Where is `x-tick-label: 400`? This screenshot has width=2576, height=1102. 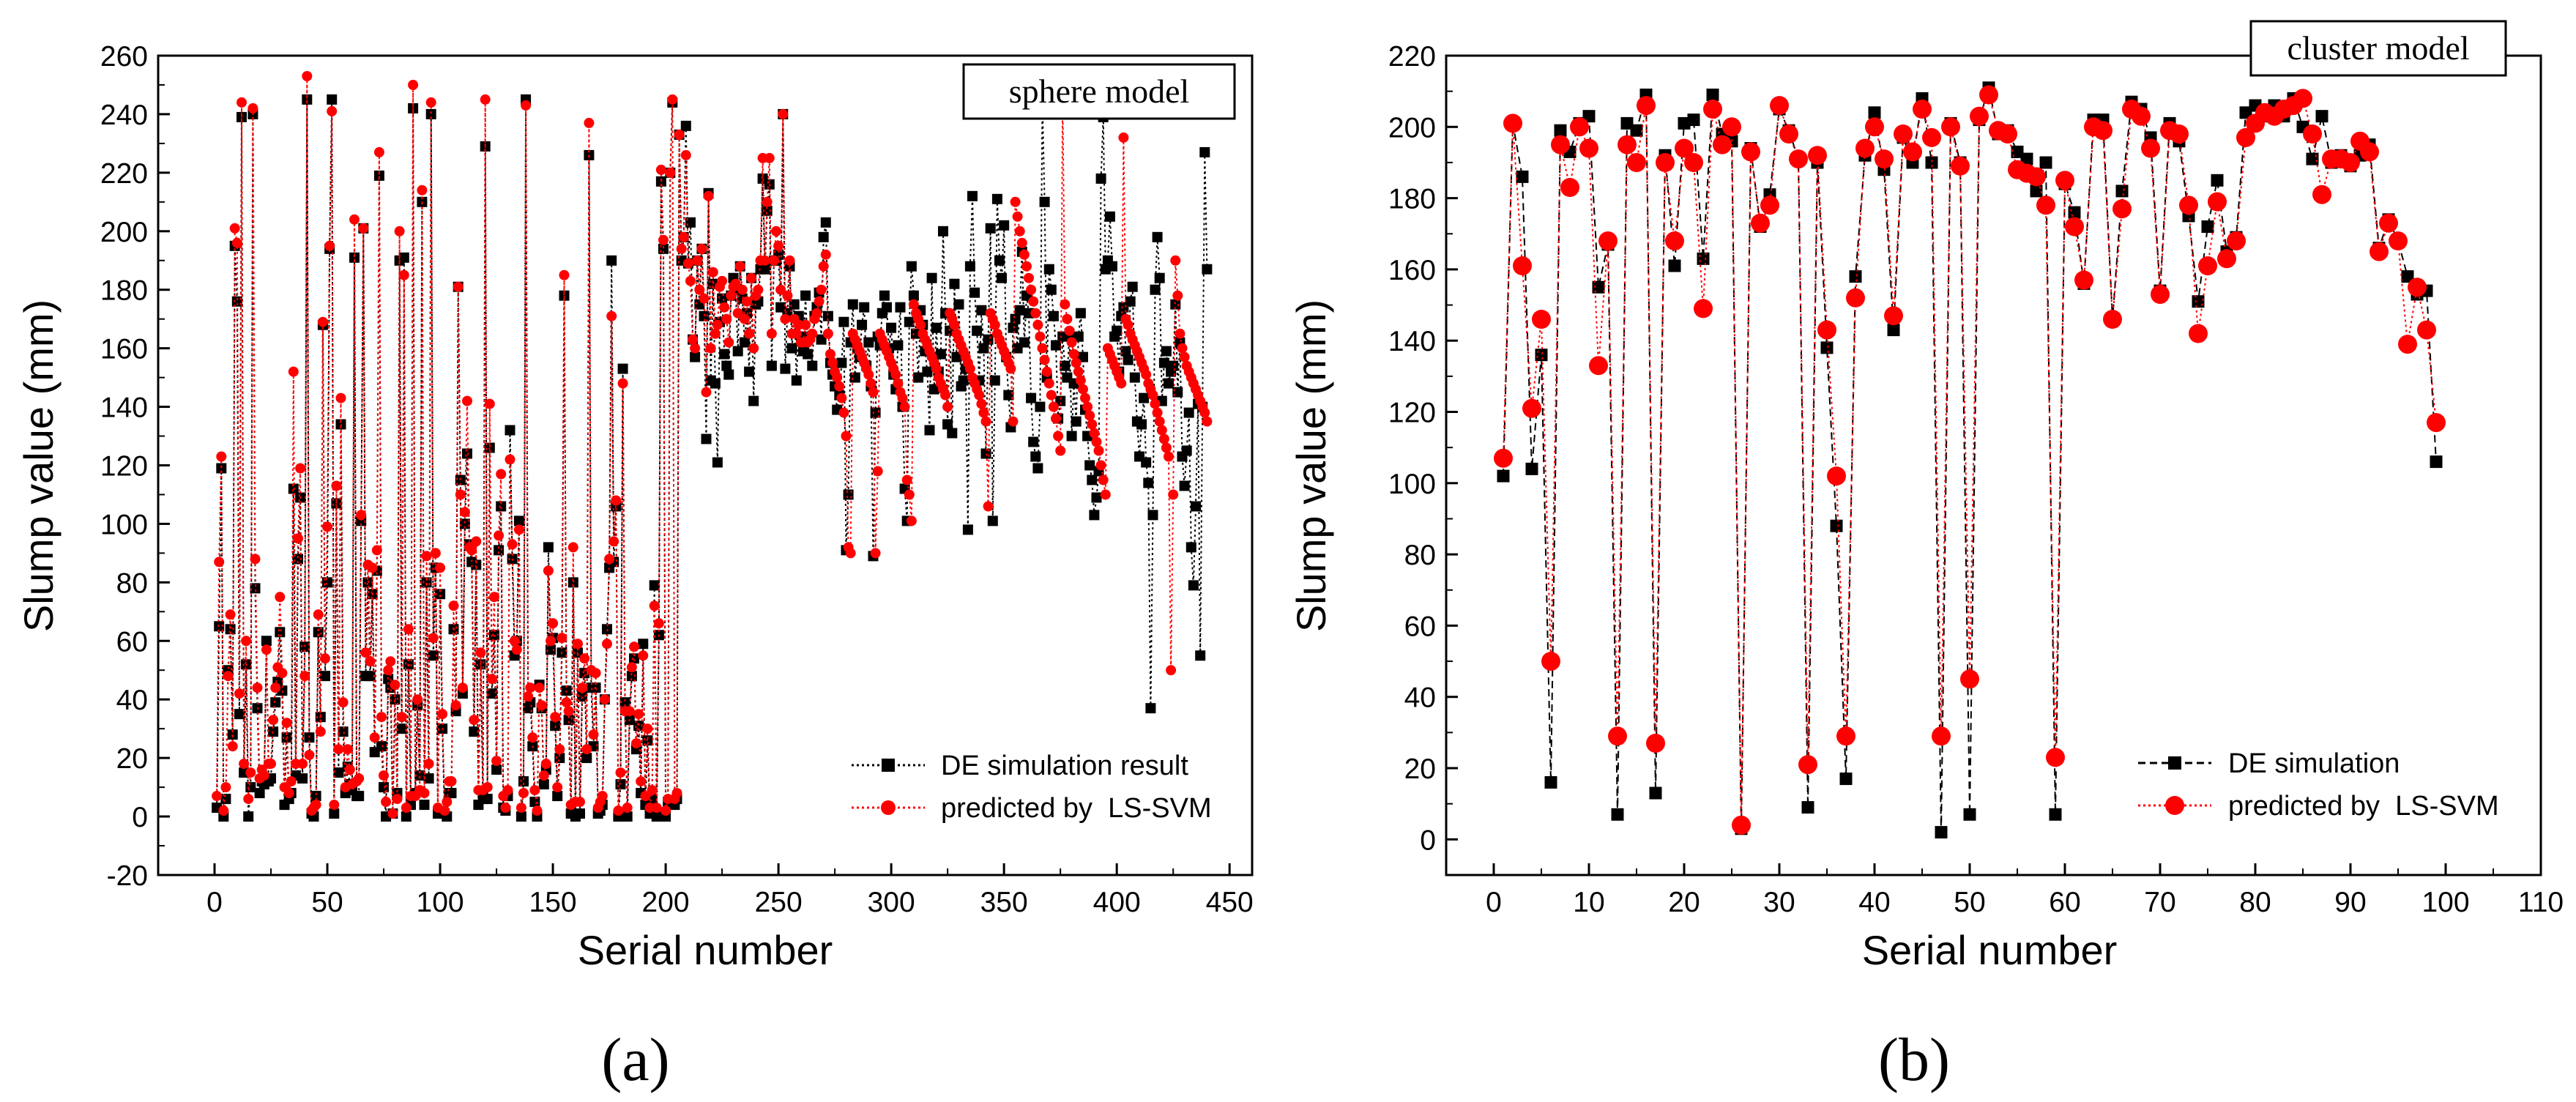
x-tick-label: 400 is located at coordinates (1117, 902).